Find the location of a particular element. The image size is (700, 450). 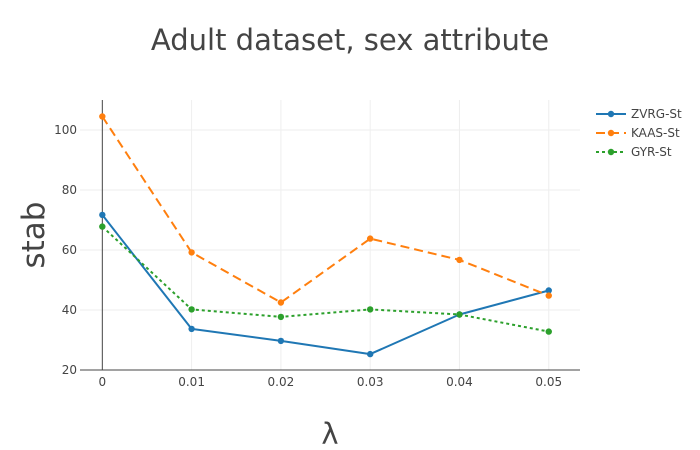

chart-title: Adult dataset, sex attribute is located at coordinates (350, 40).